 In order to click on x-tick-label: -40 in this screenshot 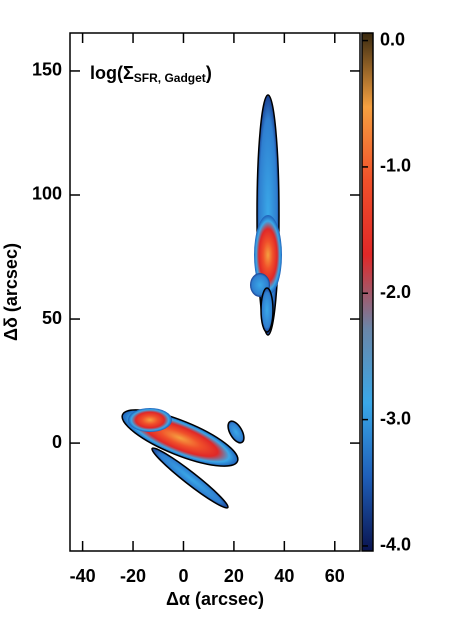, I will do `click(83, 576)`.